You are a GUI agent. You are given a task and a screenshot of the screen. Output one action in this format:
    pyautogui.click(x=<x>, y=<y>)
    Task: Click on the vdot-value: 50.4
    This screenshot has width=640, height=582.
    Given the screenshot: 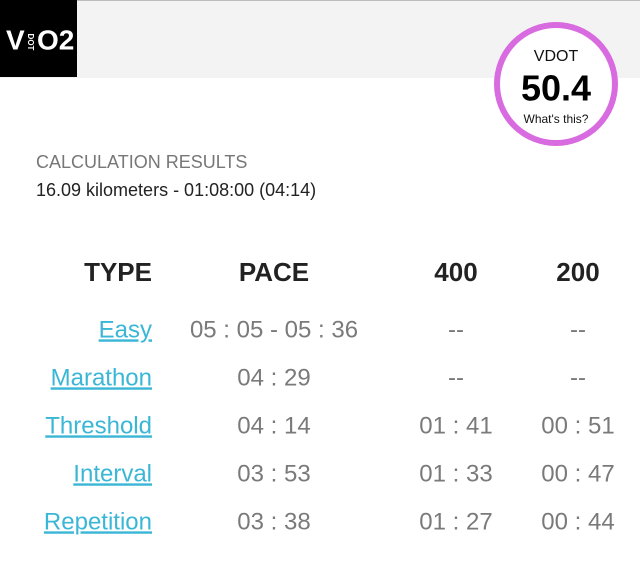 What is the action you would take?
    pyautogui.click(x=556, y=88)
    